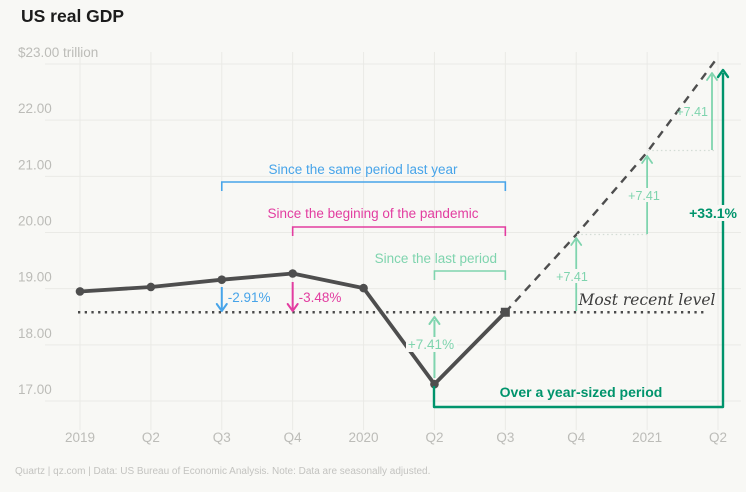 This screenshot has height=492, width=746. Describe the element at coordinates (363, 186) in the screenshot. I see `bracket-same_period` at that location.